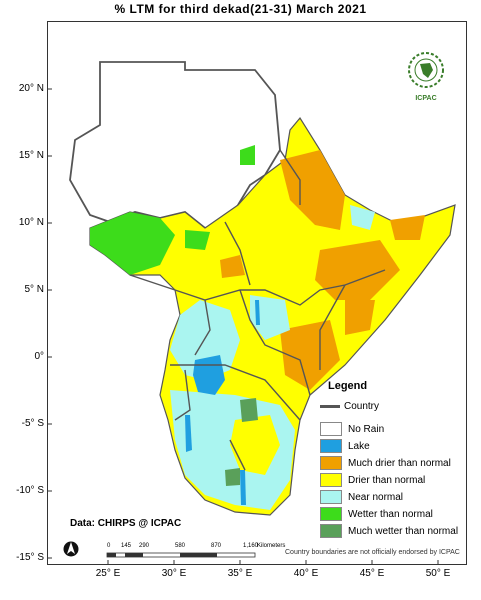  Describe the element at coordinates (331, 514) in the screenshot. I see `wetter-swatch` at that location.